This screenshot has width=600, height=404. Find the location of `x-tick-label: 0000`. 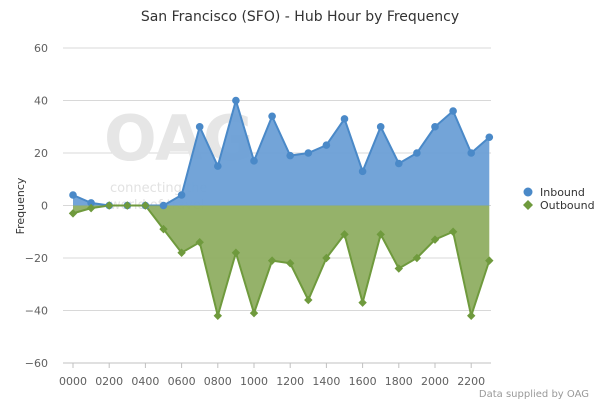

x-tick-label: 0000 is located at coordinates (73, 381).